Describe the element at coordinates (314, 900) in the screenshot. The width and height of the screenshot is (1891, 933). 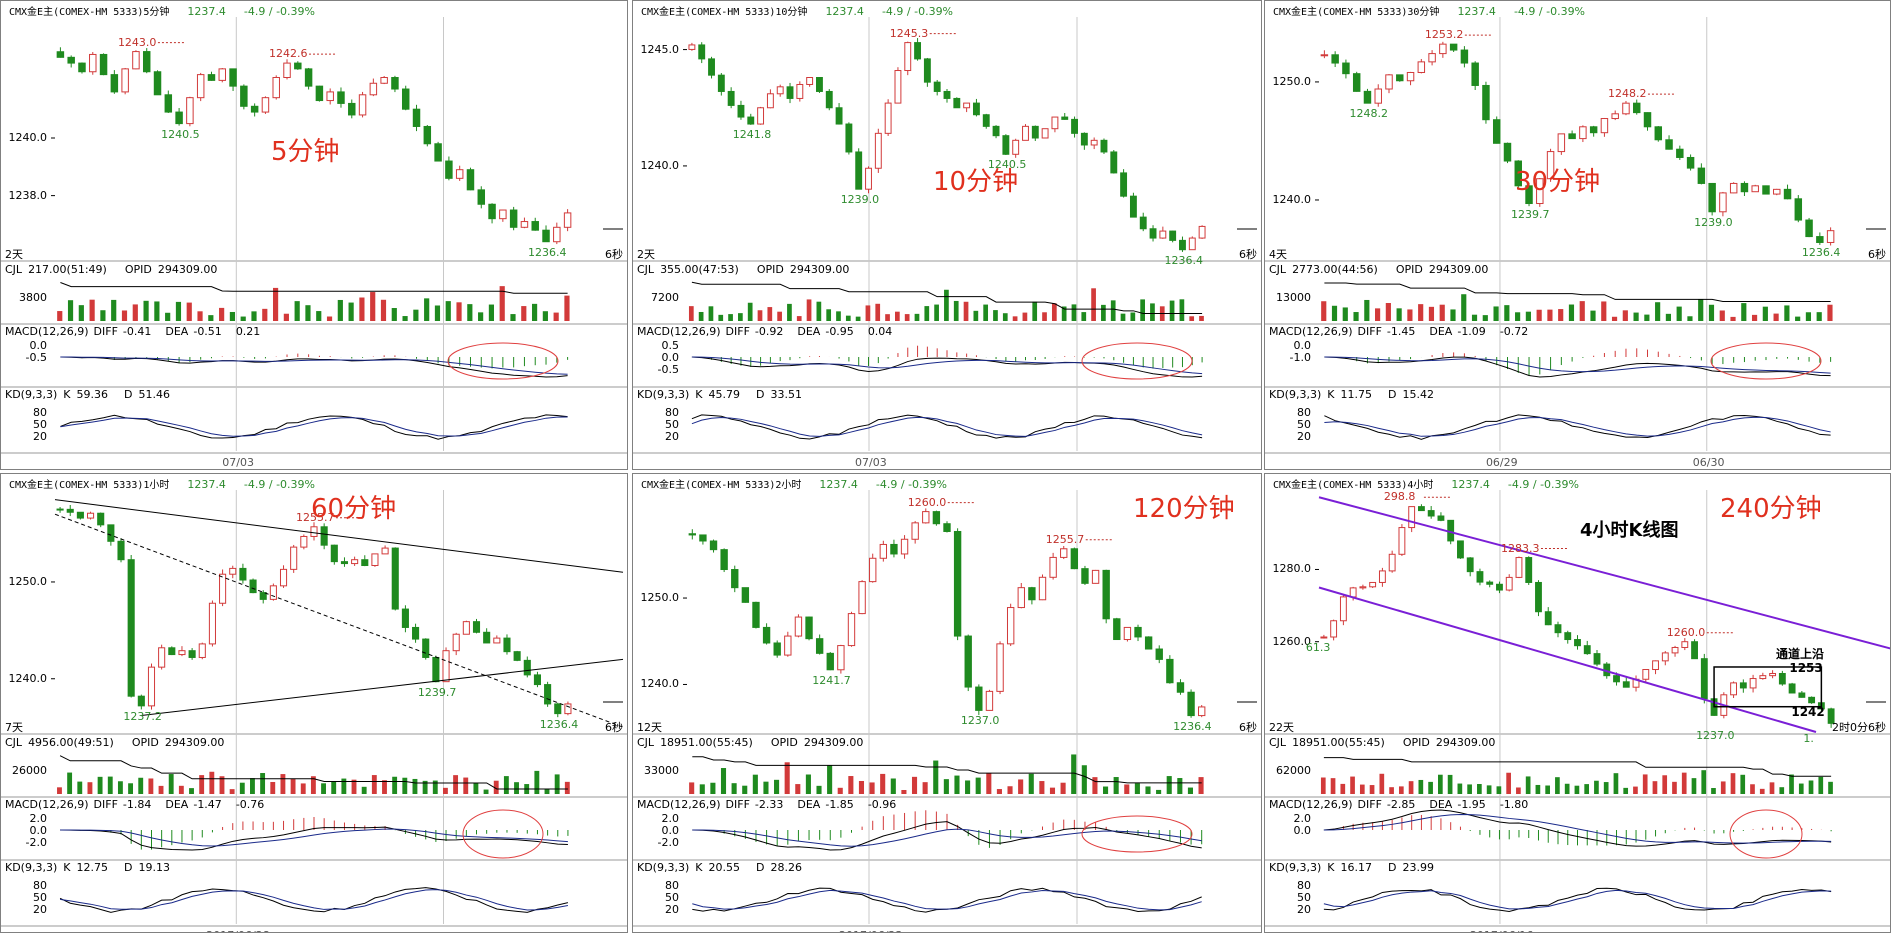
I see `d-line` at that location.